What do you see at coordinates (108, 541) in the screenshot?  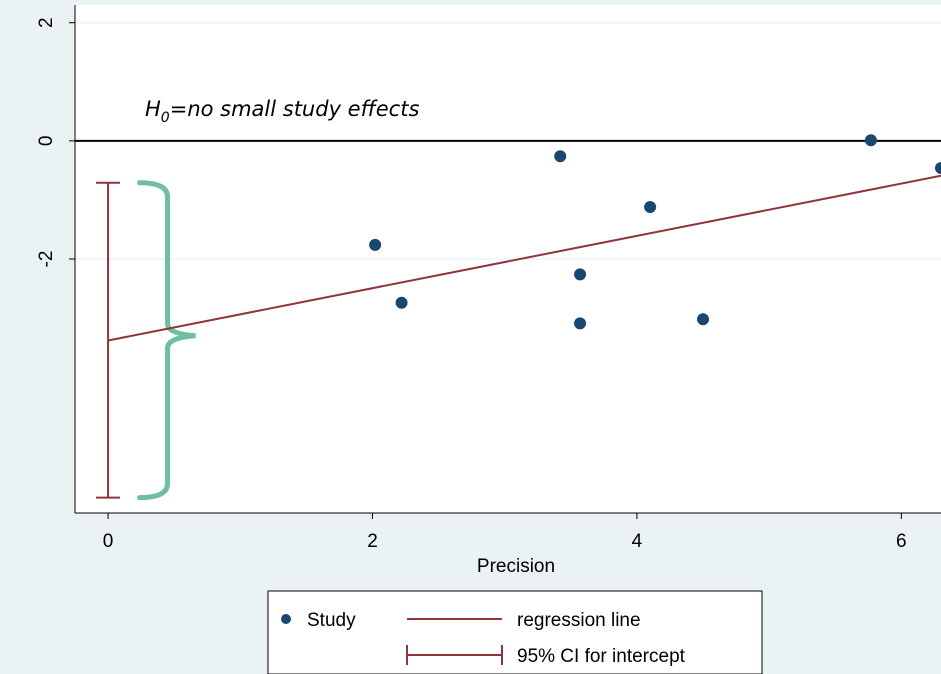 I see `x-tick-label: 0` at bounding box center [108, 541].